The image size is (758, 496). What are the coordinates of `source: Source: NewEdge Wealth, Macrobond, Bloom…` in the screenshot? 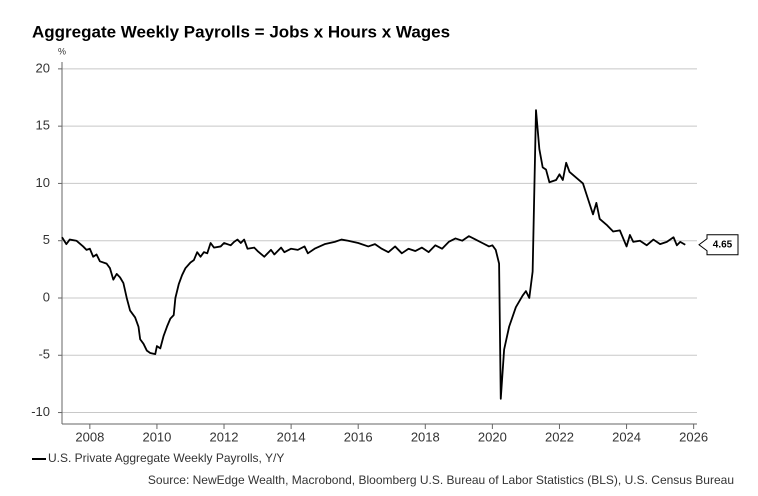 It's located at (441, 480).